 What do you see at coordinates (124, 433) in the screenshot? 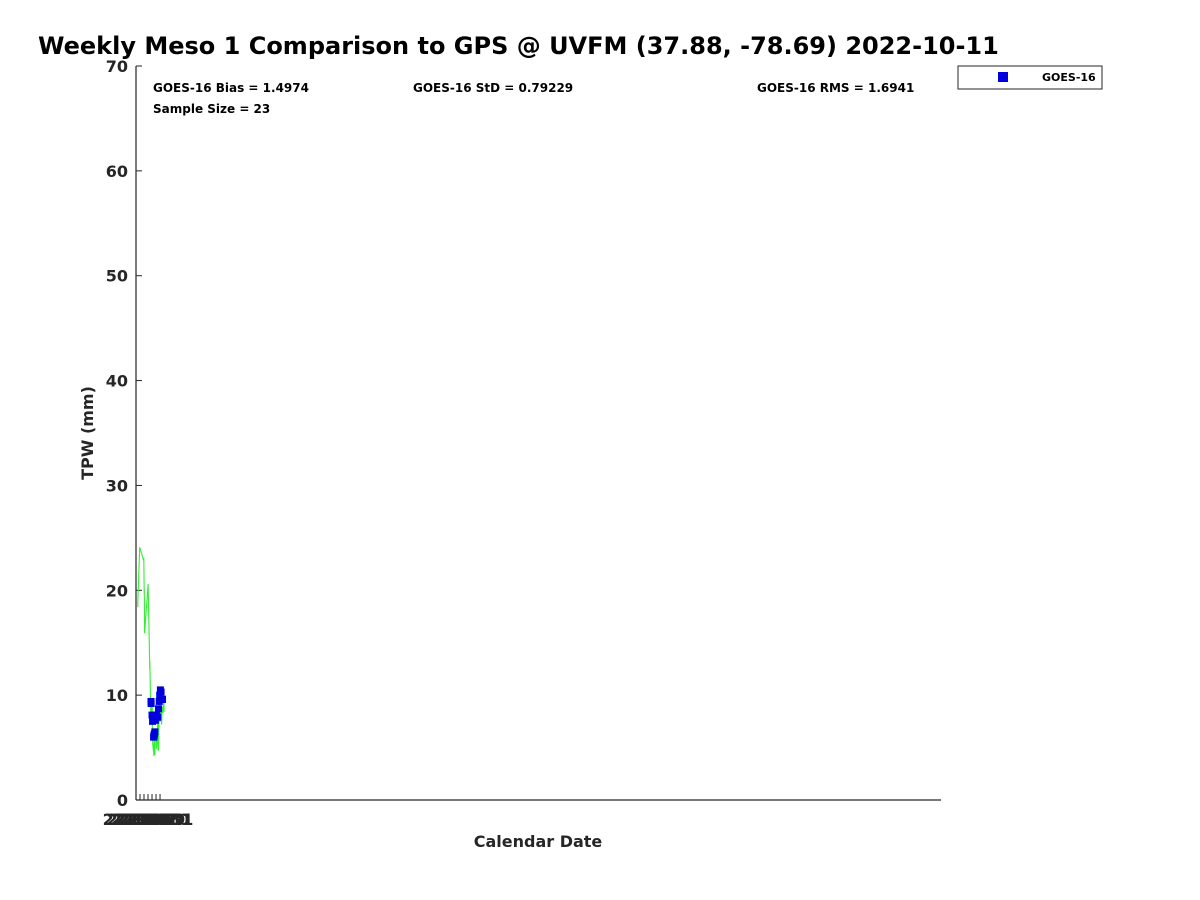
I see `y-axis-ticks: 0 10 20 30 40 50 60 70` at bounding box center [124, 433].